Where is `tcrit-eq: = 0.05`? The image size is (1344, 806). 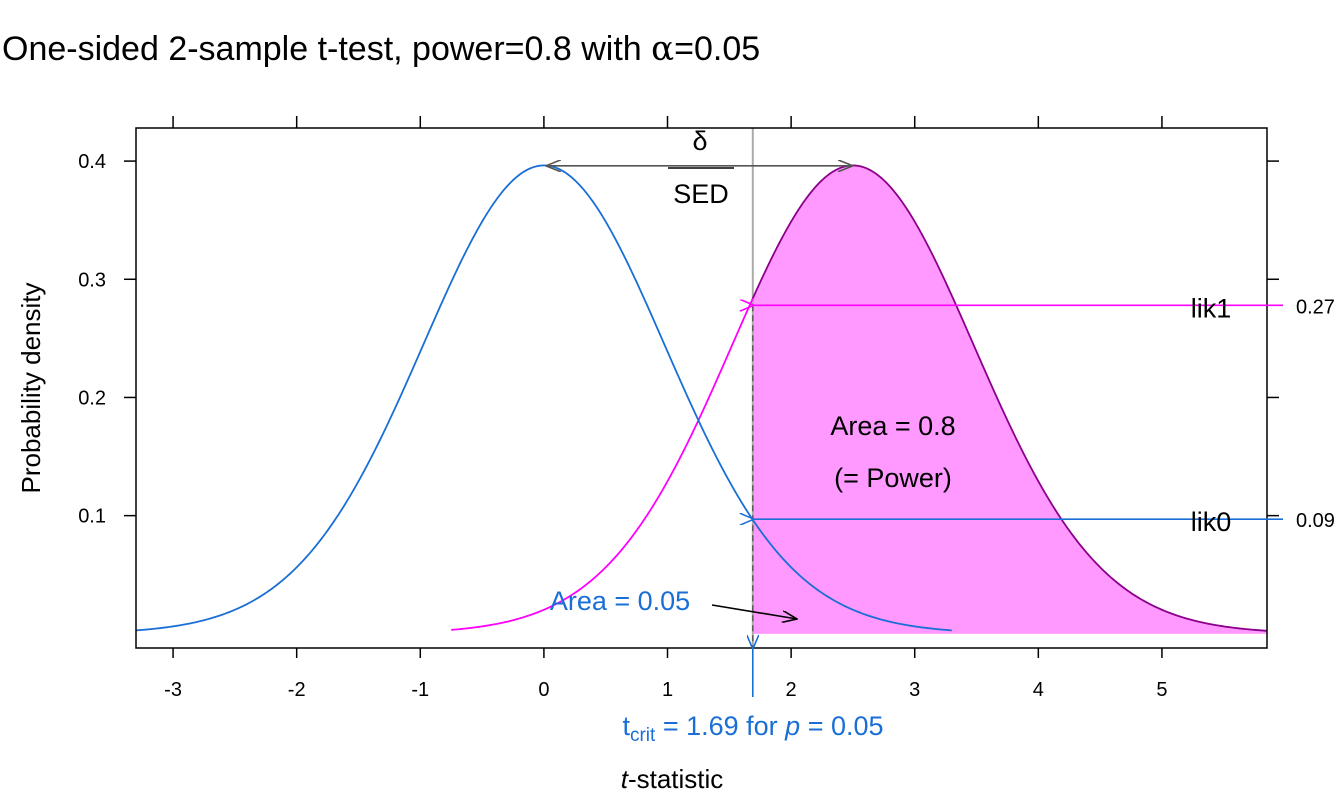 tcrit-eq: = 0.05 is located at coordinates (841, 726).